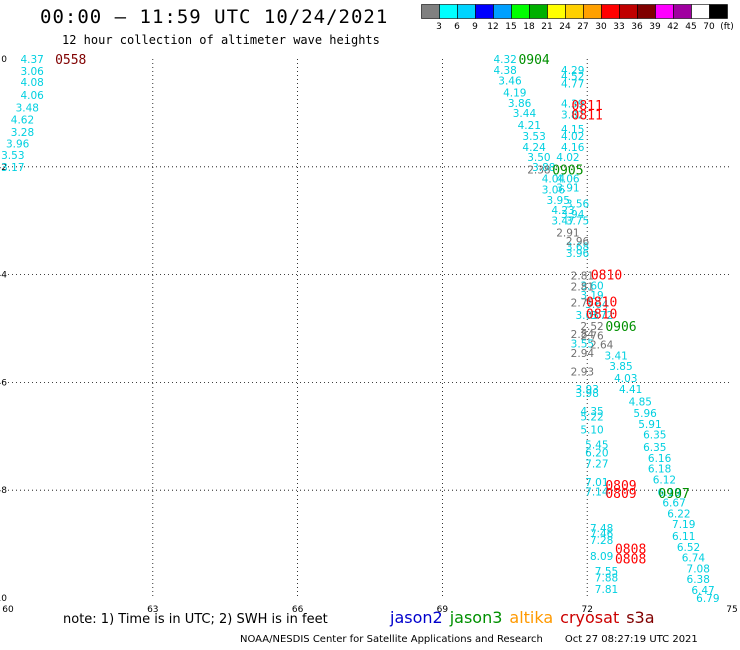 The height and width of the screenshot is (650, 740). Describe the element at coordinates (526, 617) in the screenshot. I see `satellite-legend: jason2 jason3 altika cryosat s3a` at that location.